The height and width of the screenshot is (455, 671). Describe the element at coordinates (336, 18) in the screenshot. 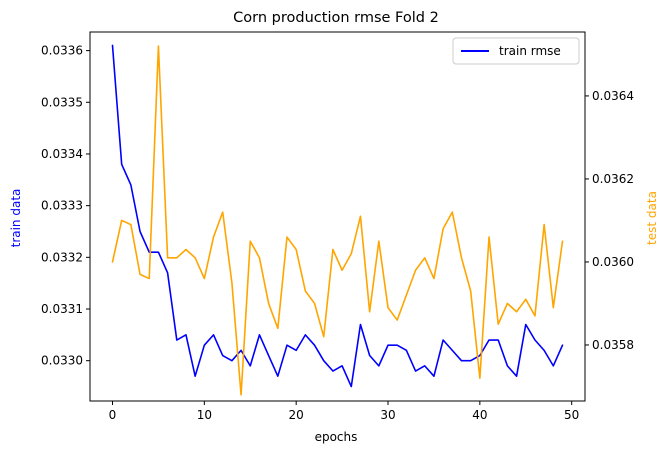

I see `chart-title: Corn production rmse Fold 2` at that location.